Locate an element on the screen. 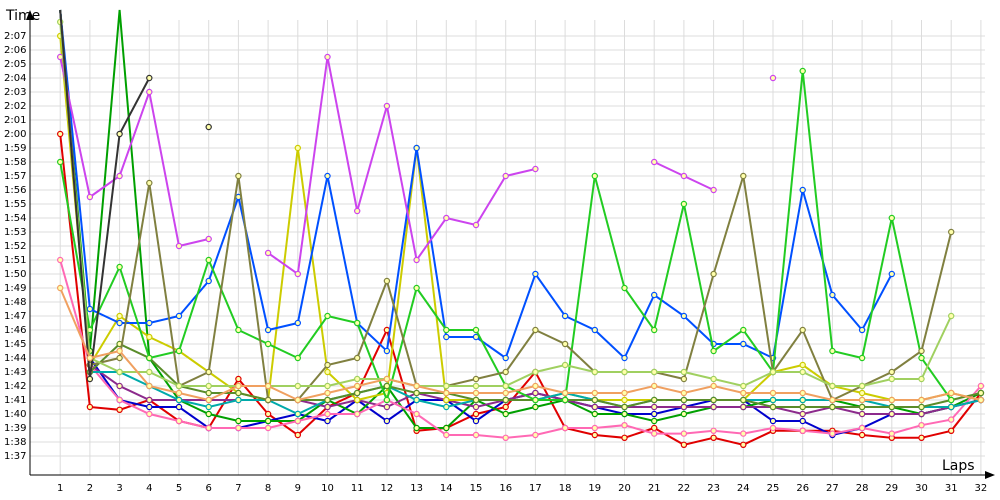 The width and height of the screenshot is (1000, 500). y-tick-label: 1:57 is located at coordinates (15, 176).